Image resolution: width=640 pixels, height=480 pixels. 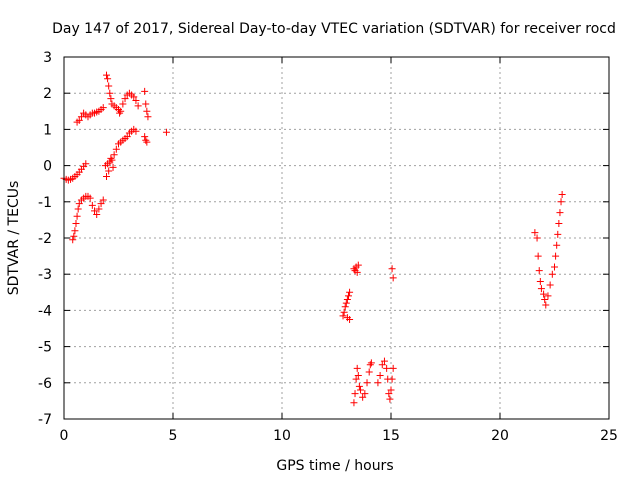 I want to click on x-axis-label: GPS time / hours, so click(x=334, y=466).